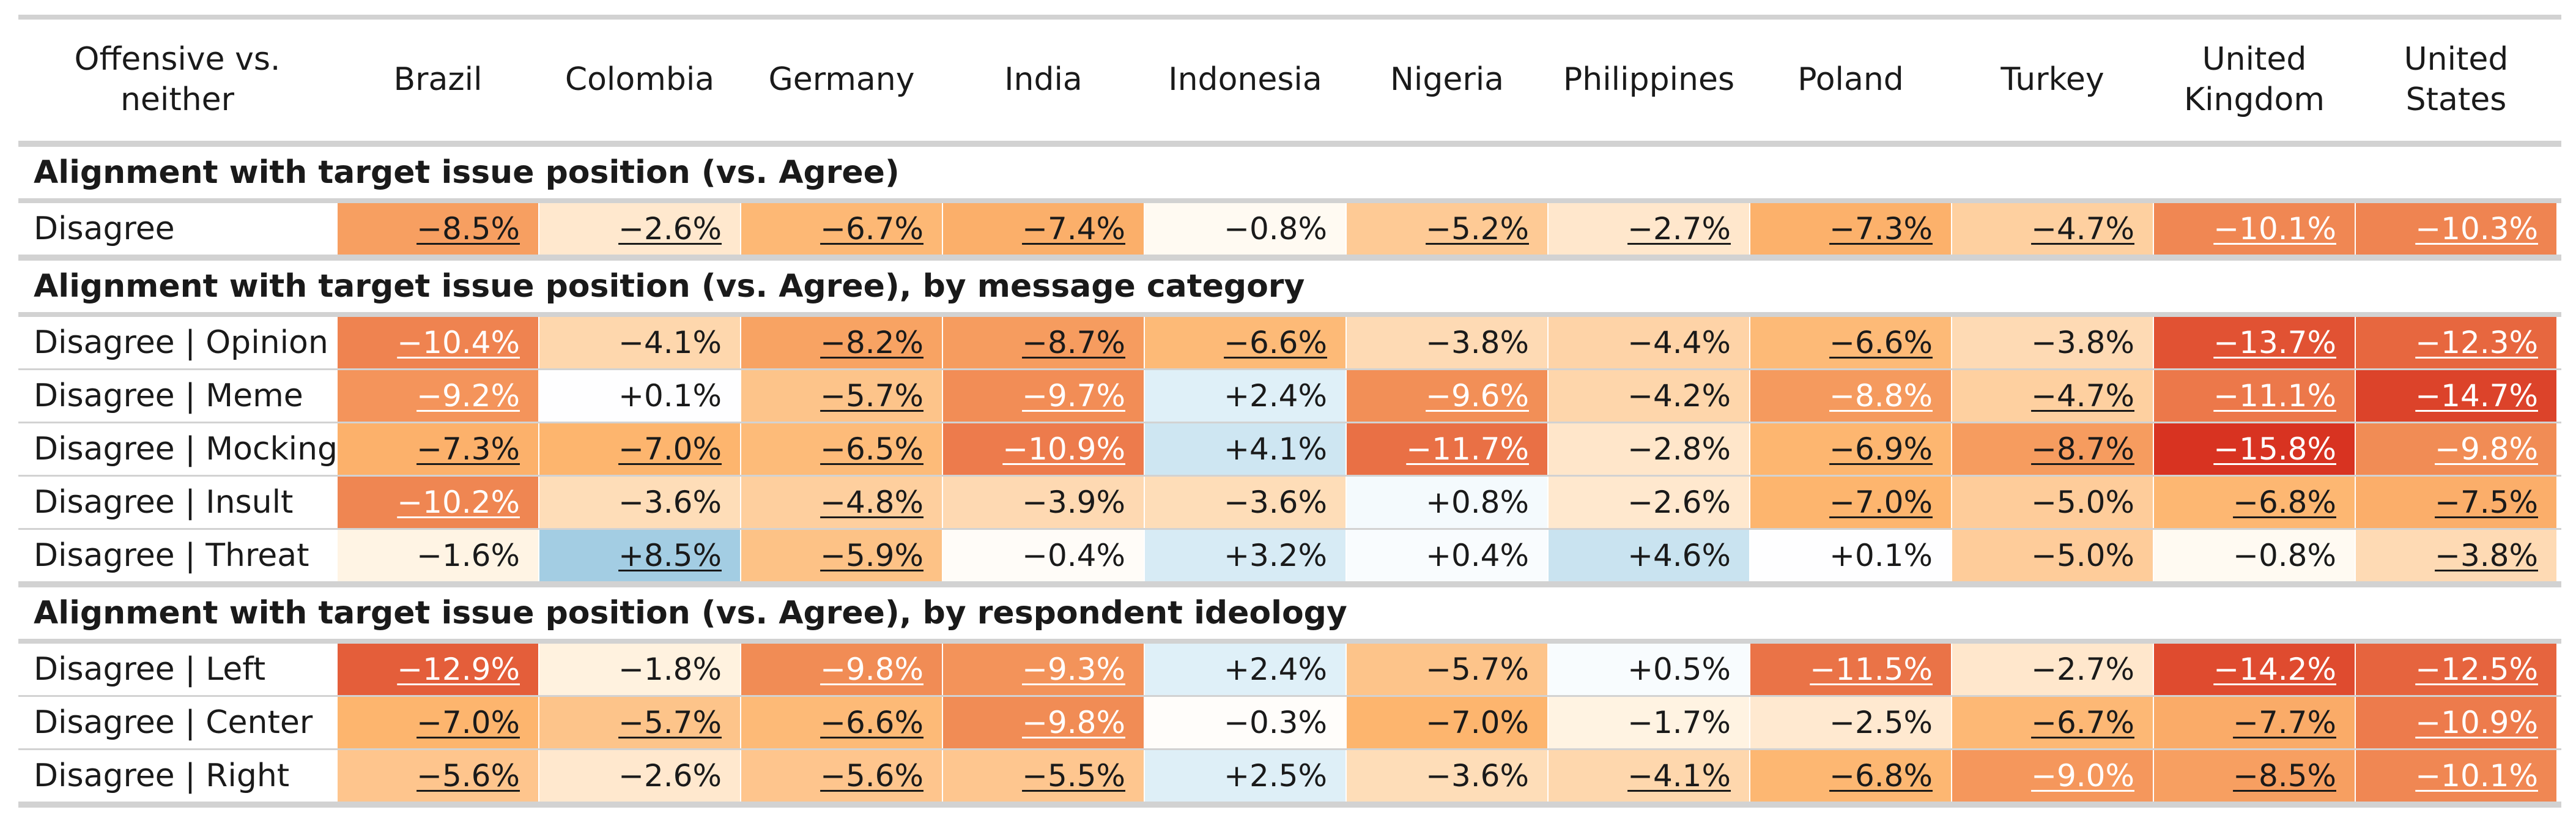 Image resolution: width=2576 pixels, height=826 pixels. What do you see at coordinates (1649, 669) in the screenshot?
I see `value-cell: +0.5%` at bounding box center [1649, 669].